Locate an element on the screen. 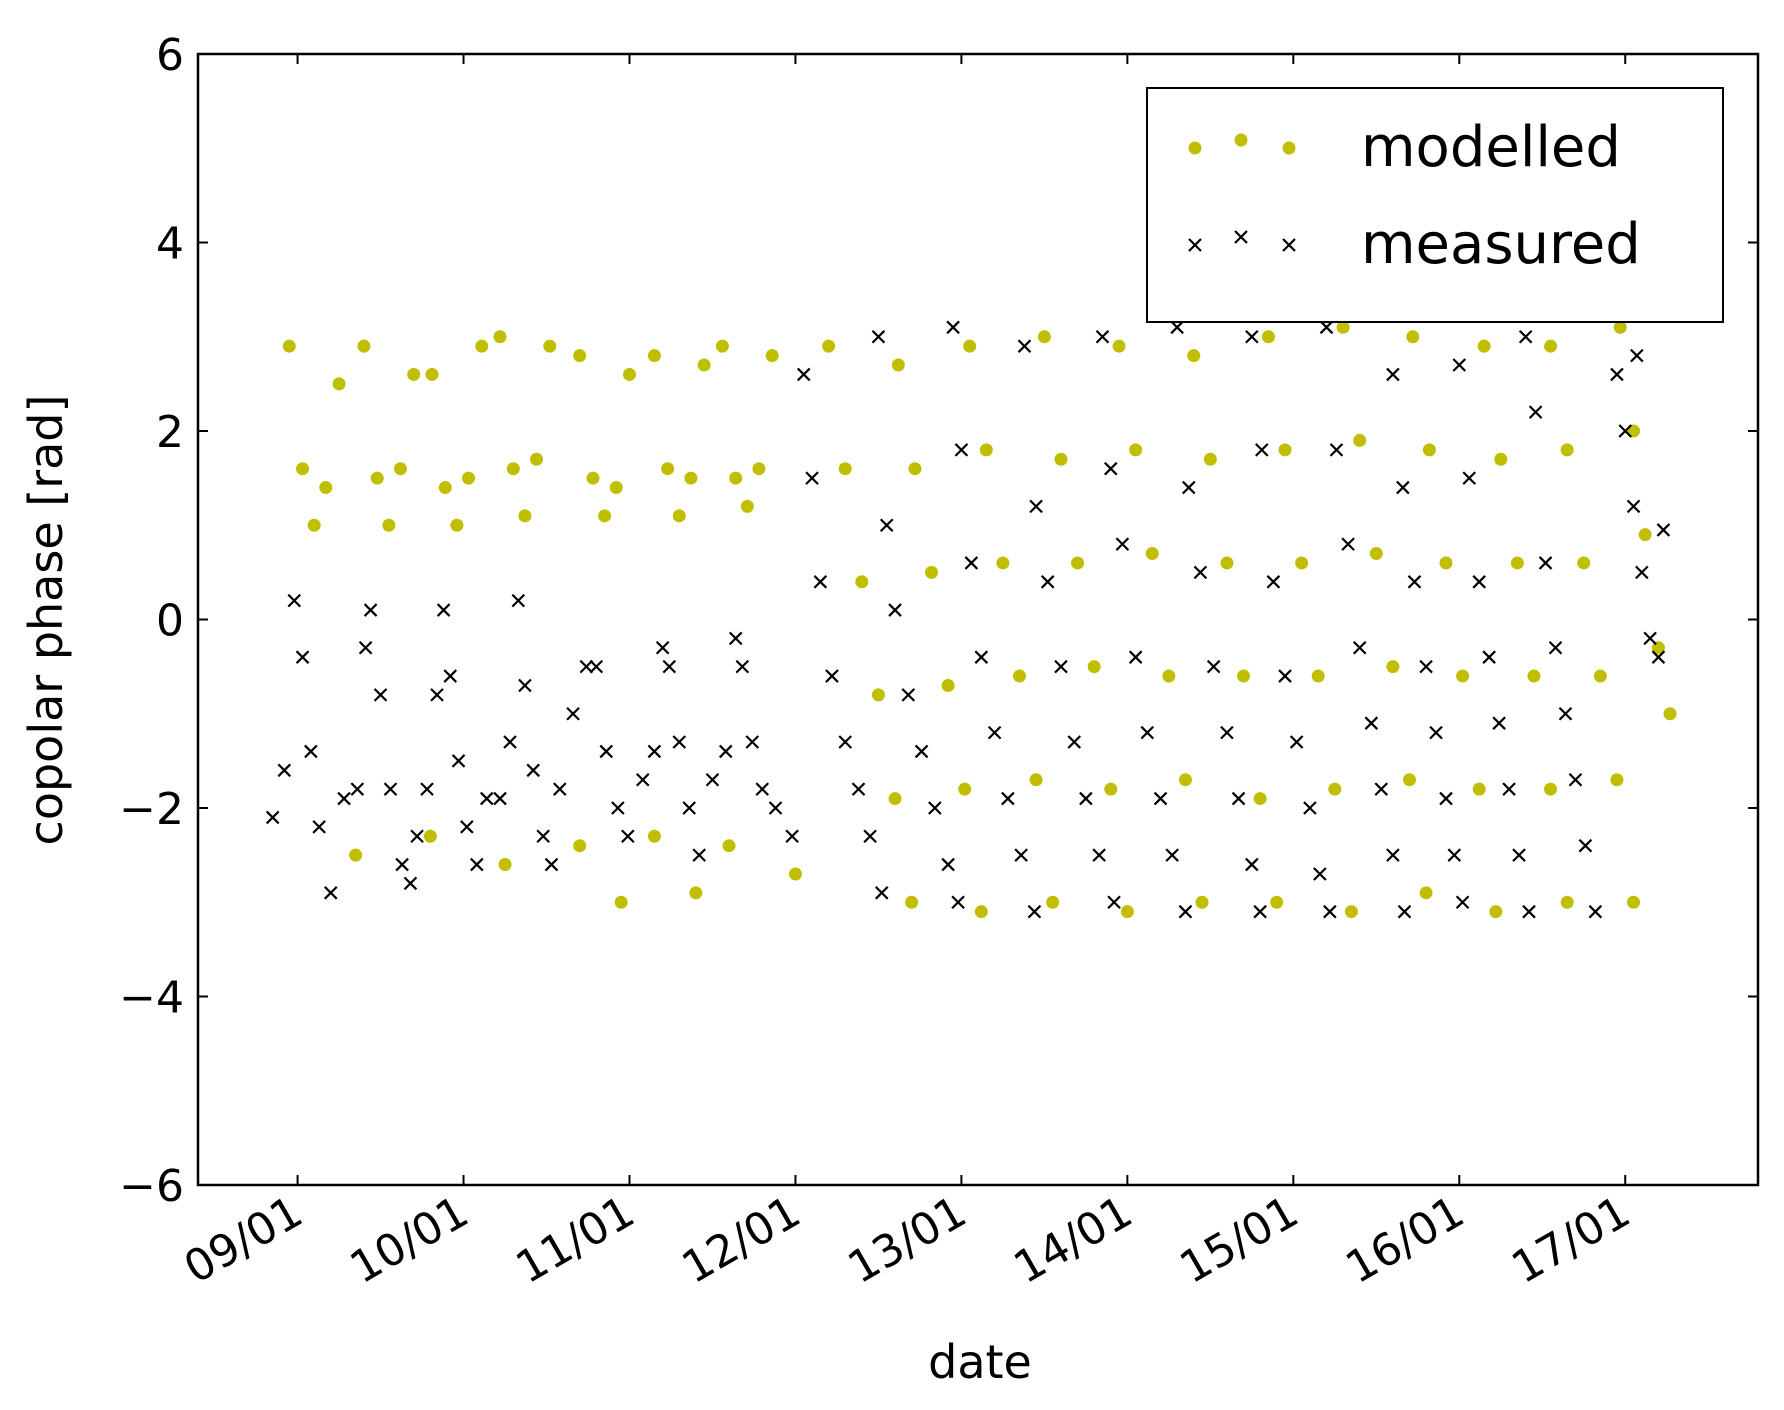  legend-box is located at coordinates (1435, 205).